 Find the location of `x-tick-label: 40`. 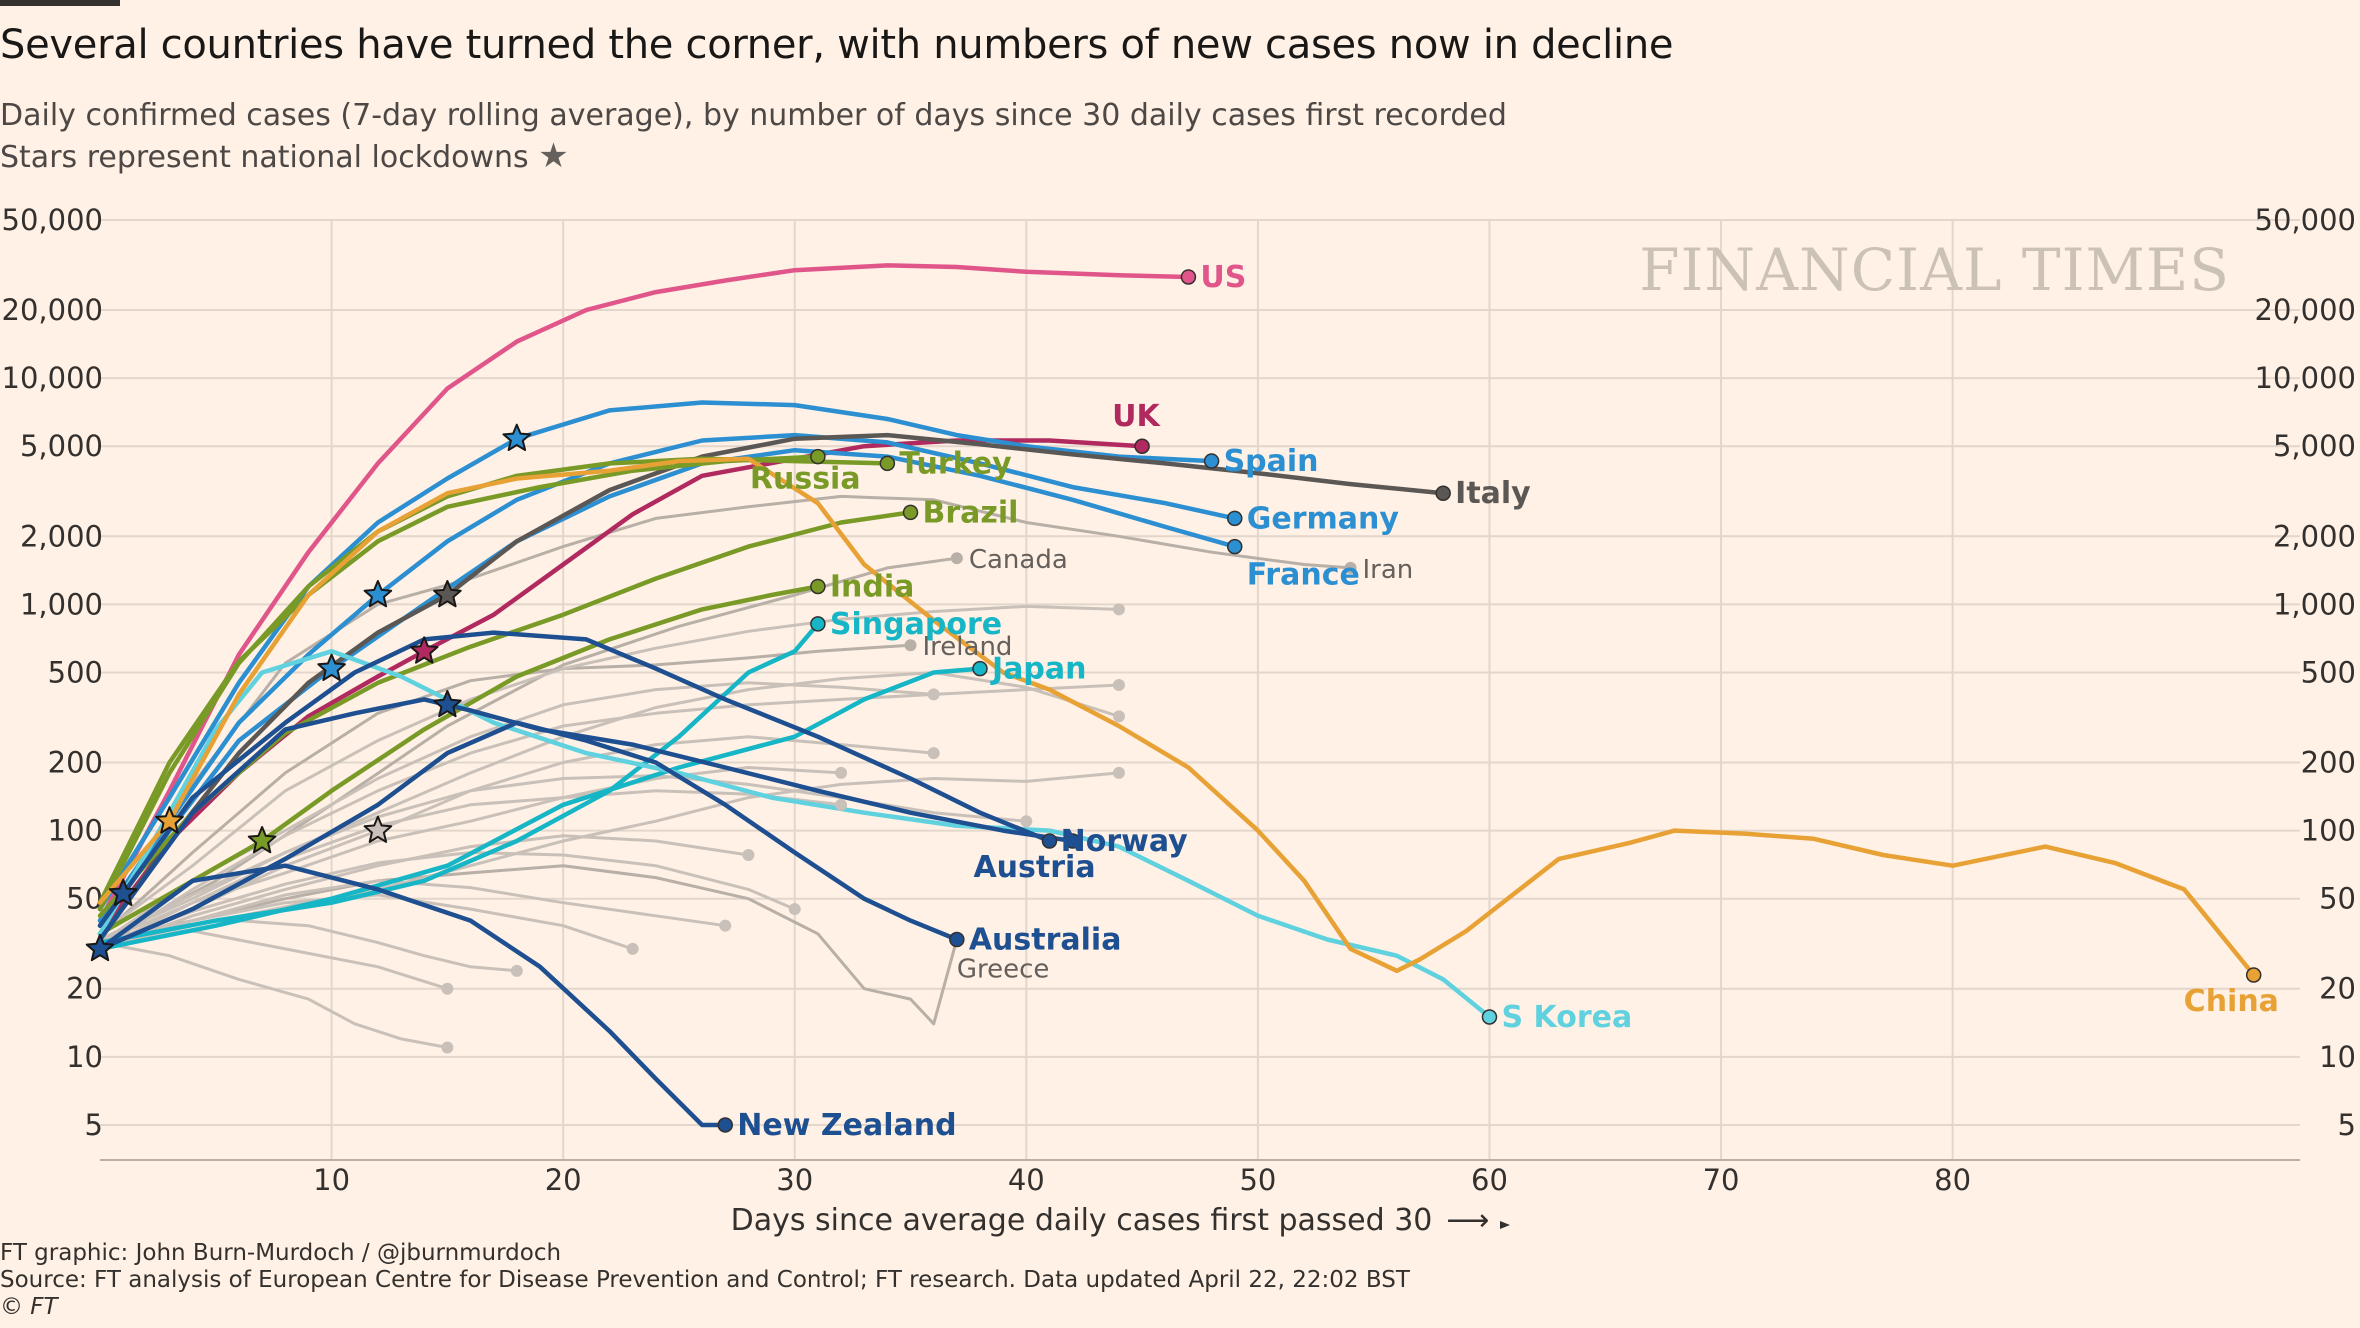

x-tick-label: 40 is located at coordinates (1026, 1180).